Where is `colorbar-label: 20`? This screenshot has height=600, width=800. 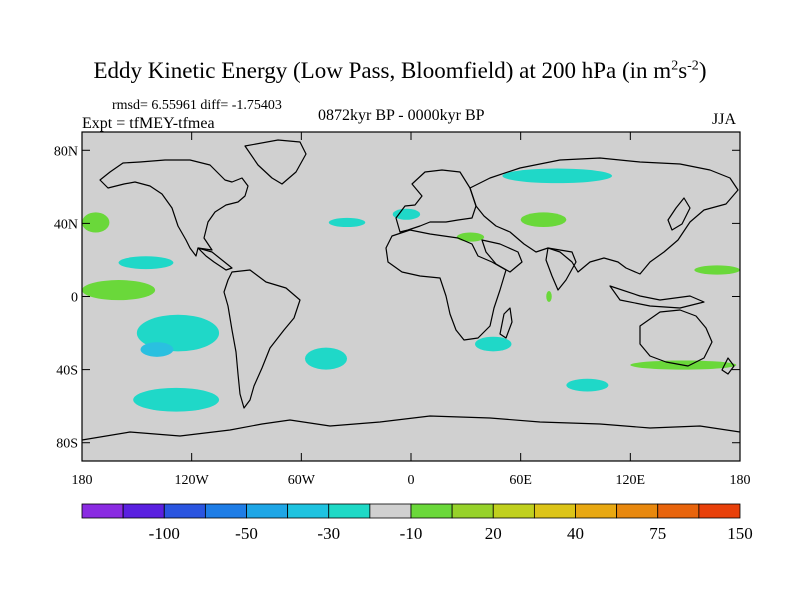
colorbar-label: 20 is located at coordinates (493, 533).